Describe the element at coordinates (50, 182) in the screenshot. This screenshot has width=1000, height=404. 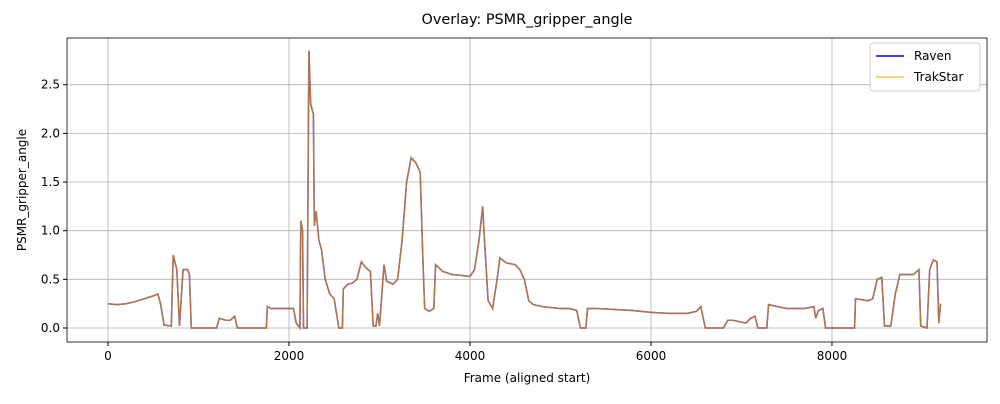
I see `y-tick-label: 1.5` at that location.